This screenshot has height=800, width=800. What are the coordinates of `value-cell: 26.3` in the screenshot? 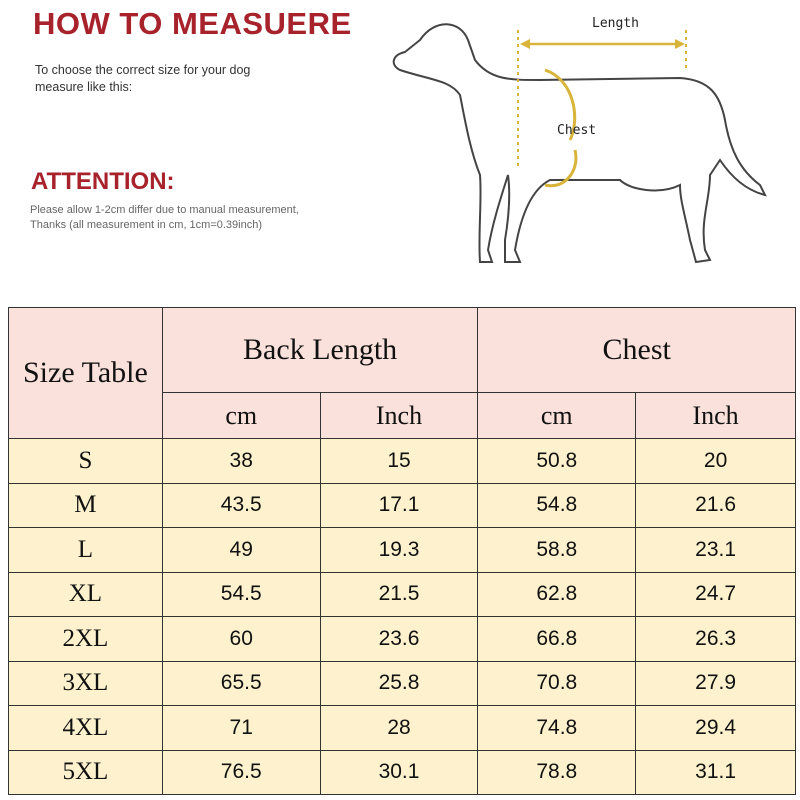 It's located at (715, 639).